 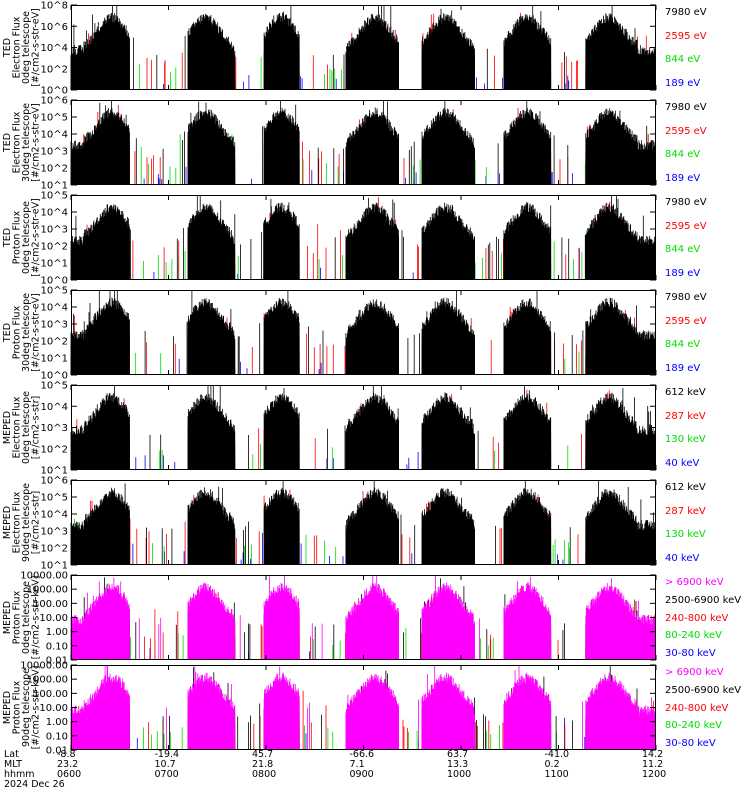 I want to click on legend-entry: 240-800 keV, so click(x=697, y=618).